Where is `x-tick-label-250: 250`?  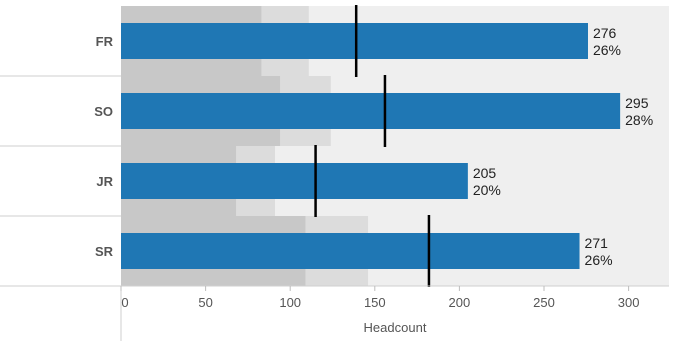 x-tick-label-250: 250 is located at coordinates (544, 302).